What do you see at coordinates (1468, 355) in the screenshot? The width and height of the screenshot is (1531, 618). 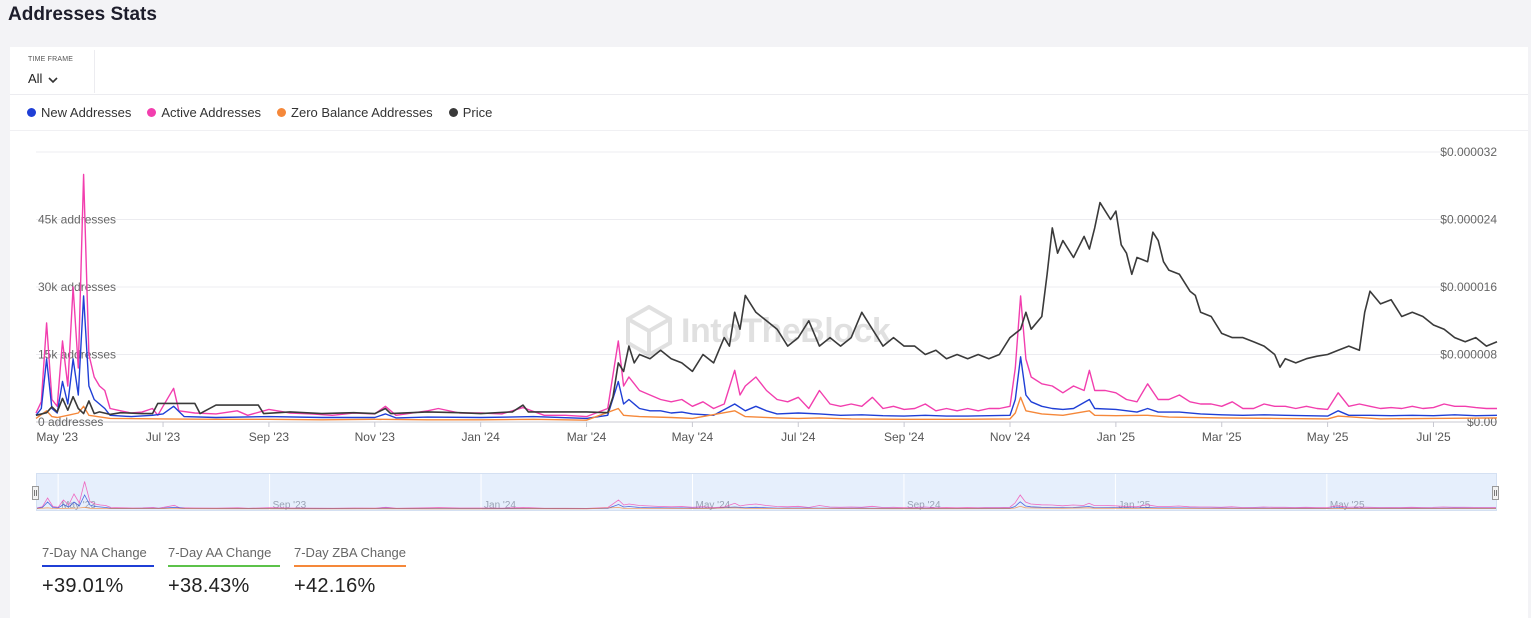 I see `y-right-tick-label: $0.000008` at bounding box center [1468, 355].